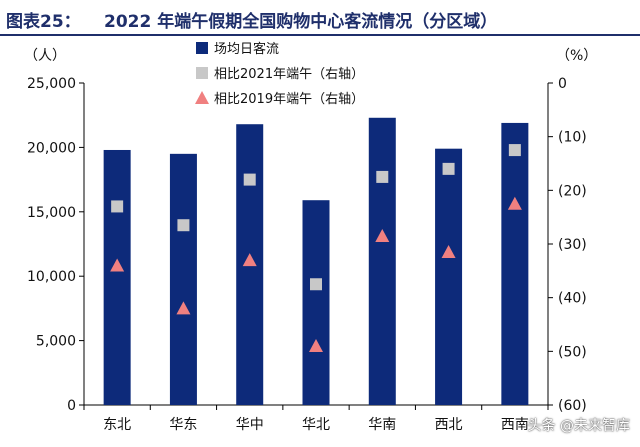 The image size is (640, 447). I want to click on x-tick-label: 西南, so click(515, 425).